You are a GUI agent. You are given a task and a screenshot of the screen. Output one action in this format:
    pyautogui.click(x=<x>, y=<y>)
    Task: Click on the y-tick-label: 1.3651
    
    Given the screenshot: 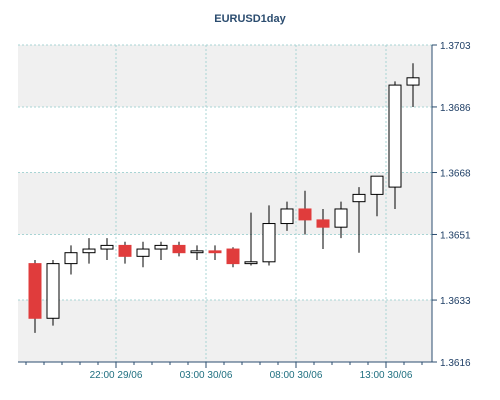 What is the action you would take?
    pyautogui.click(x=455, y=235)
    